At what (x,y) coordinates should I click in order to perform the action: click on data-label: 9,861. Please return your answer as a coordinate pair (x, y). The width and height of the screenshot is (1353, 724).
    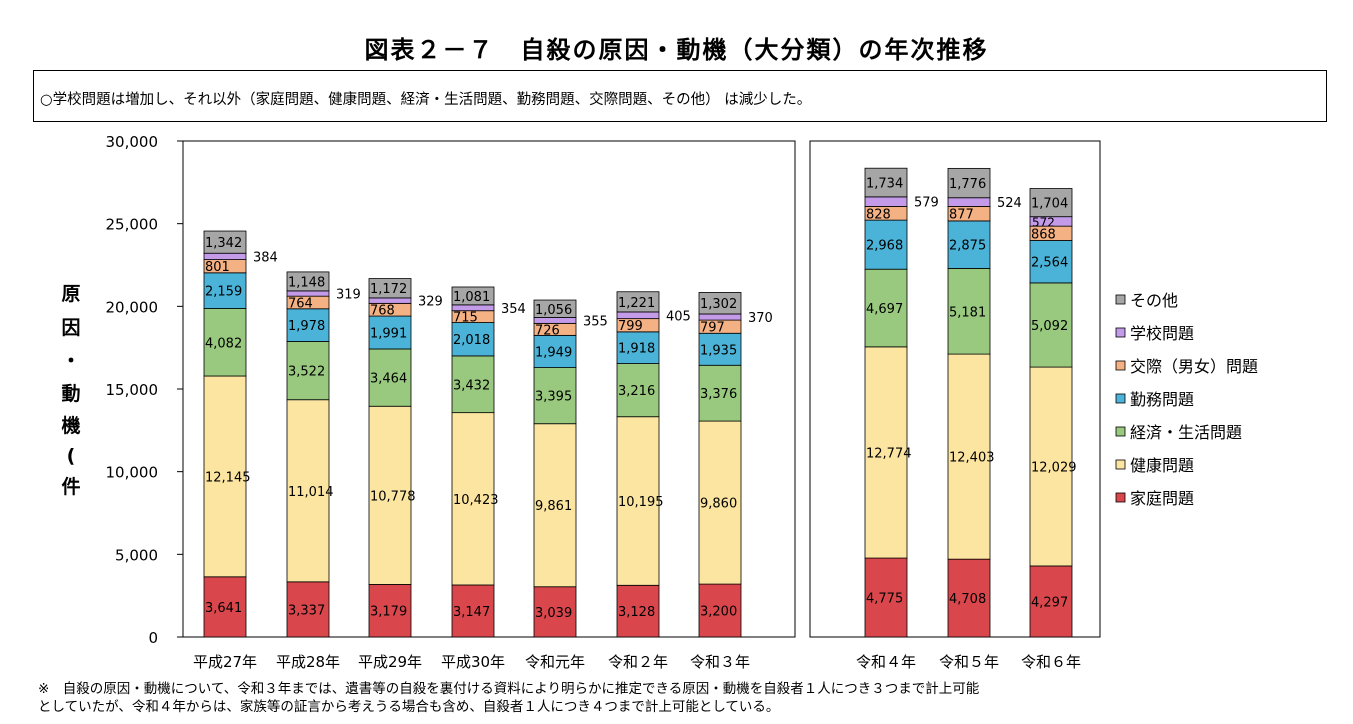
    Looking at the image, I should click on (553, 506).